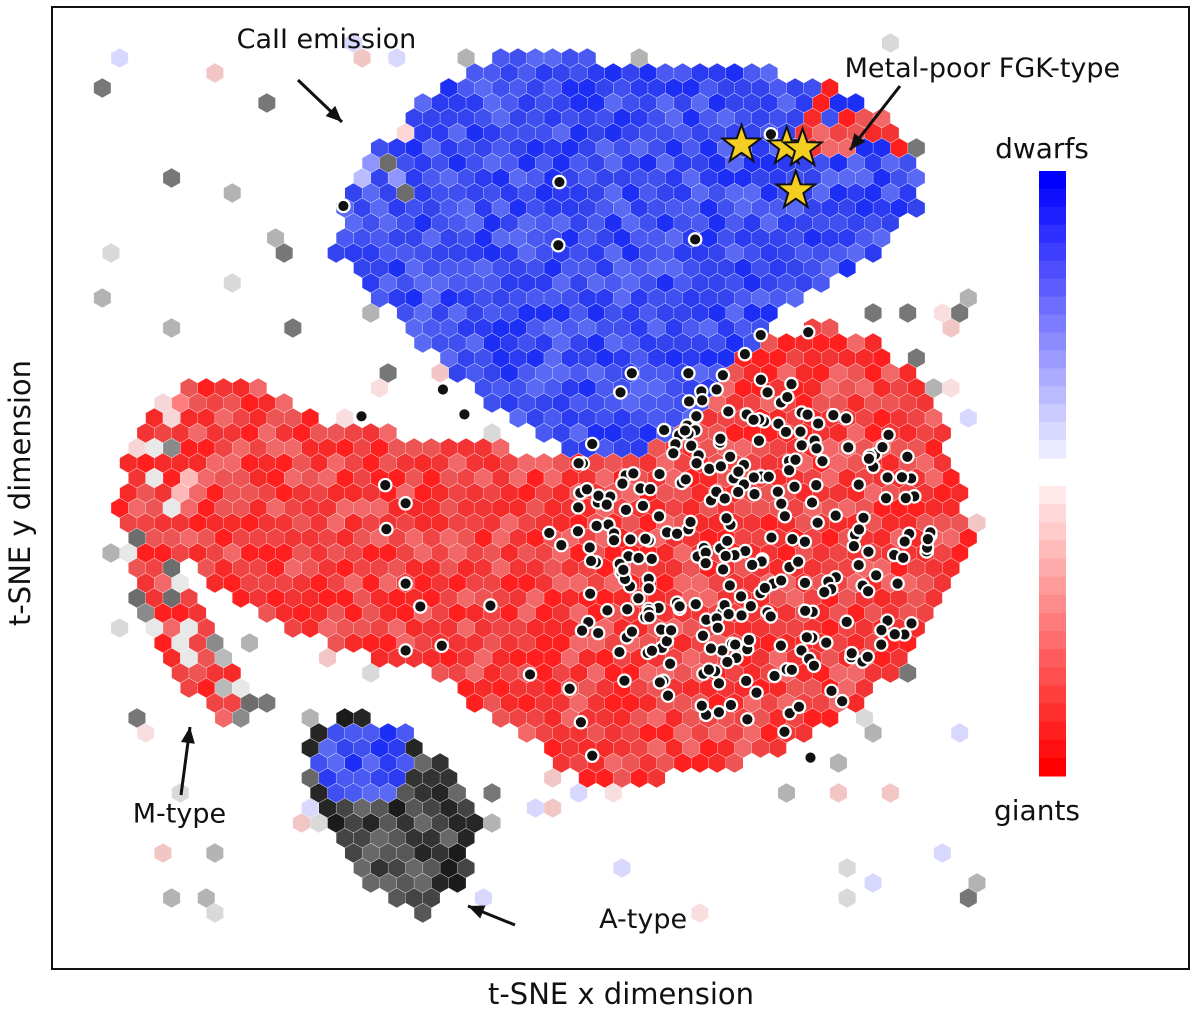 The height and width of the screenshot is (1016, 1200). I want to click on colorbar-top-label: dwarfs, so click(1042, 148).